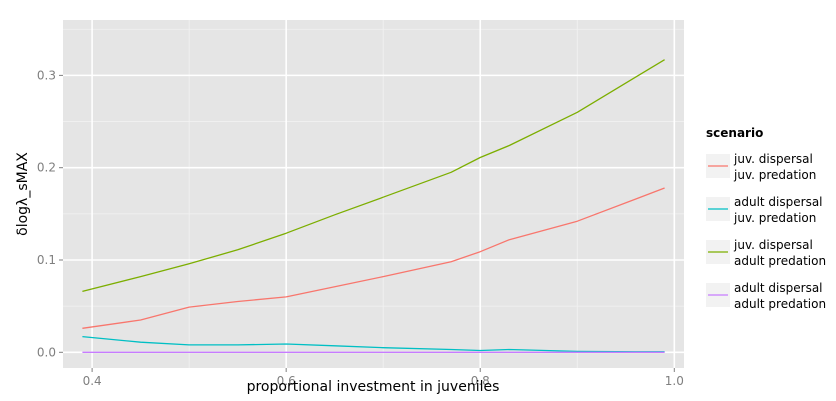 The height and width of the screenshot is (401, 836). What do you see at coordinates (46, 168) in the screenshot?
I see `y-tick-label: 0.2` at bounding box center [46, 168].